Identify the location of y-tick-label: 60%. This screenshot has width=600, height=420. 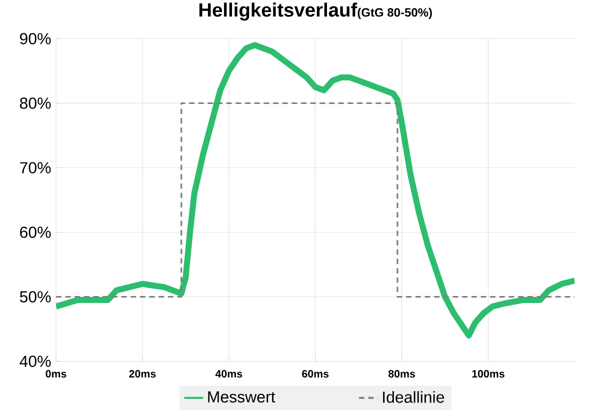
(35, 232).